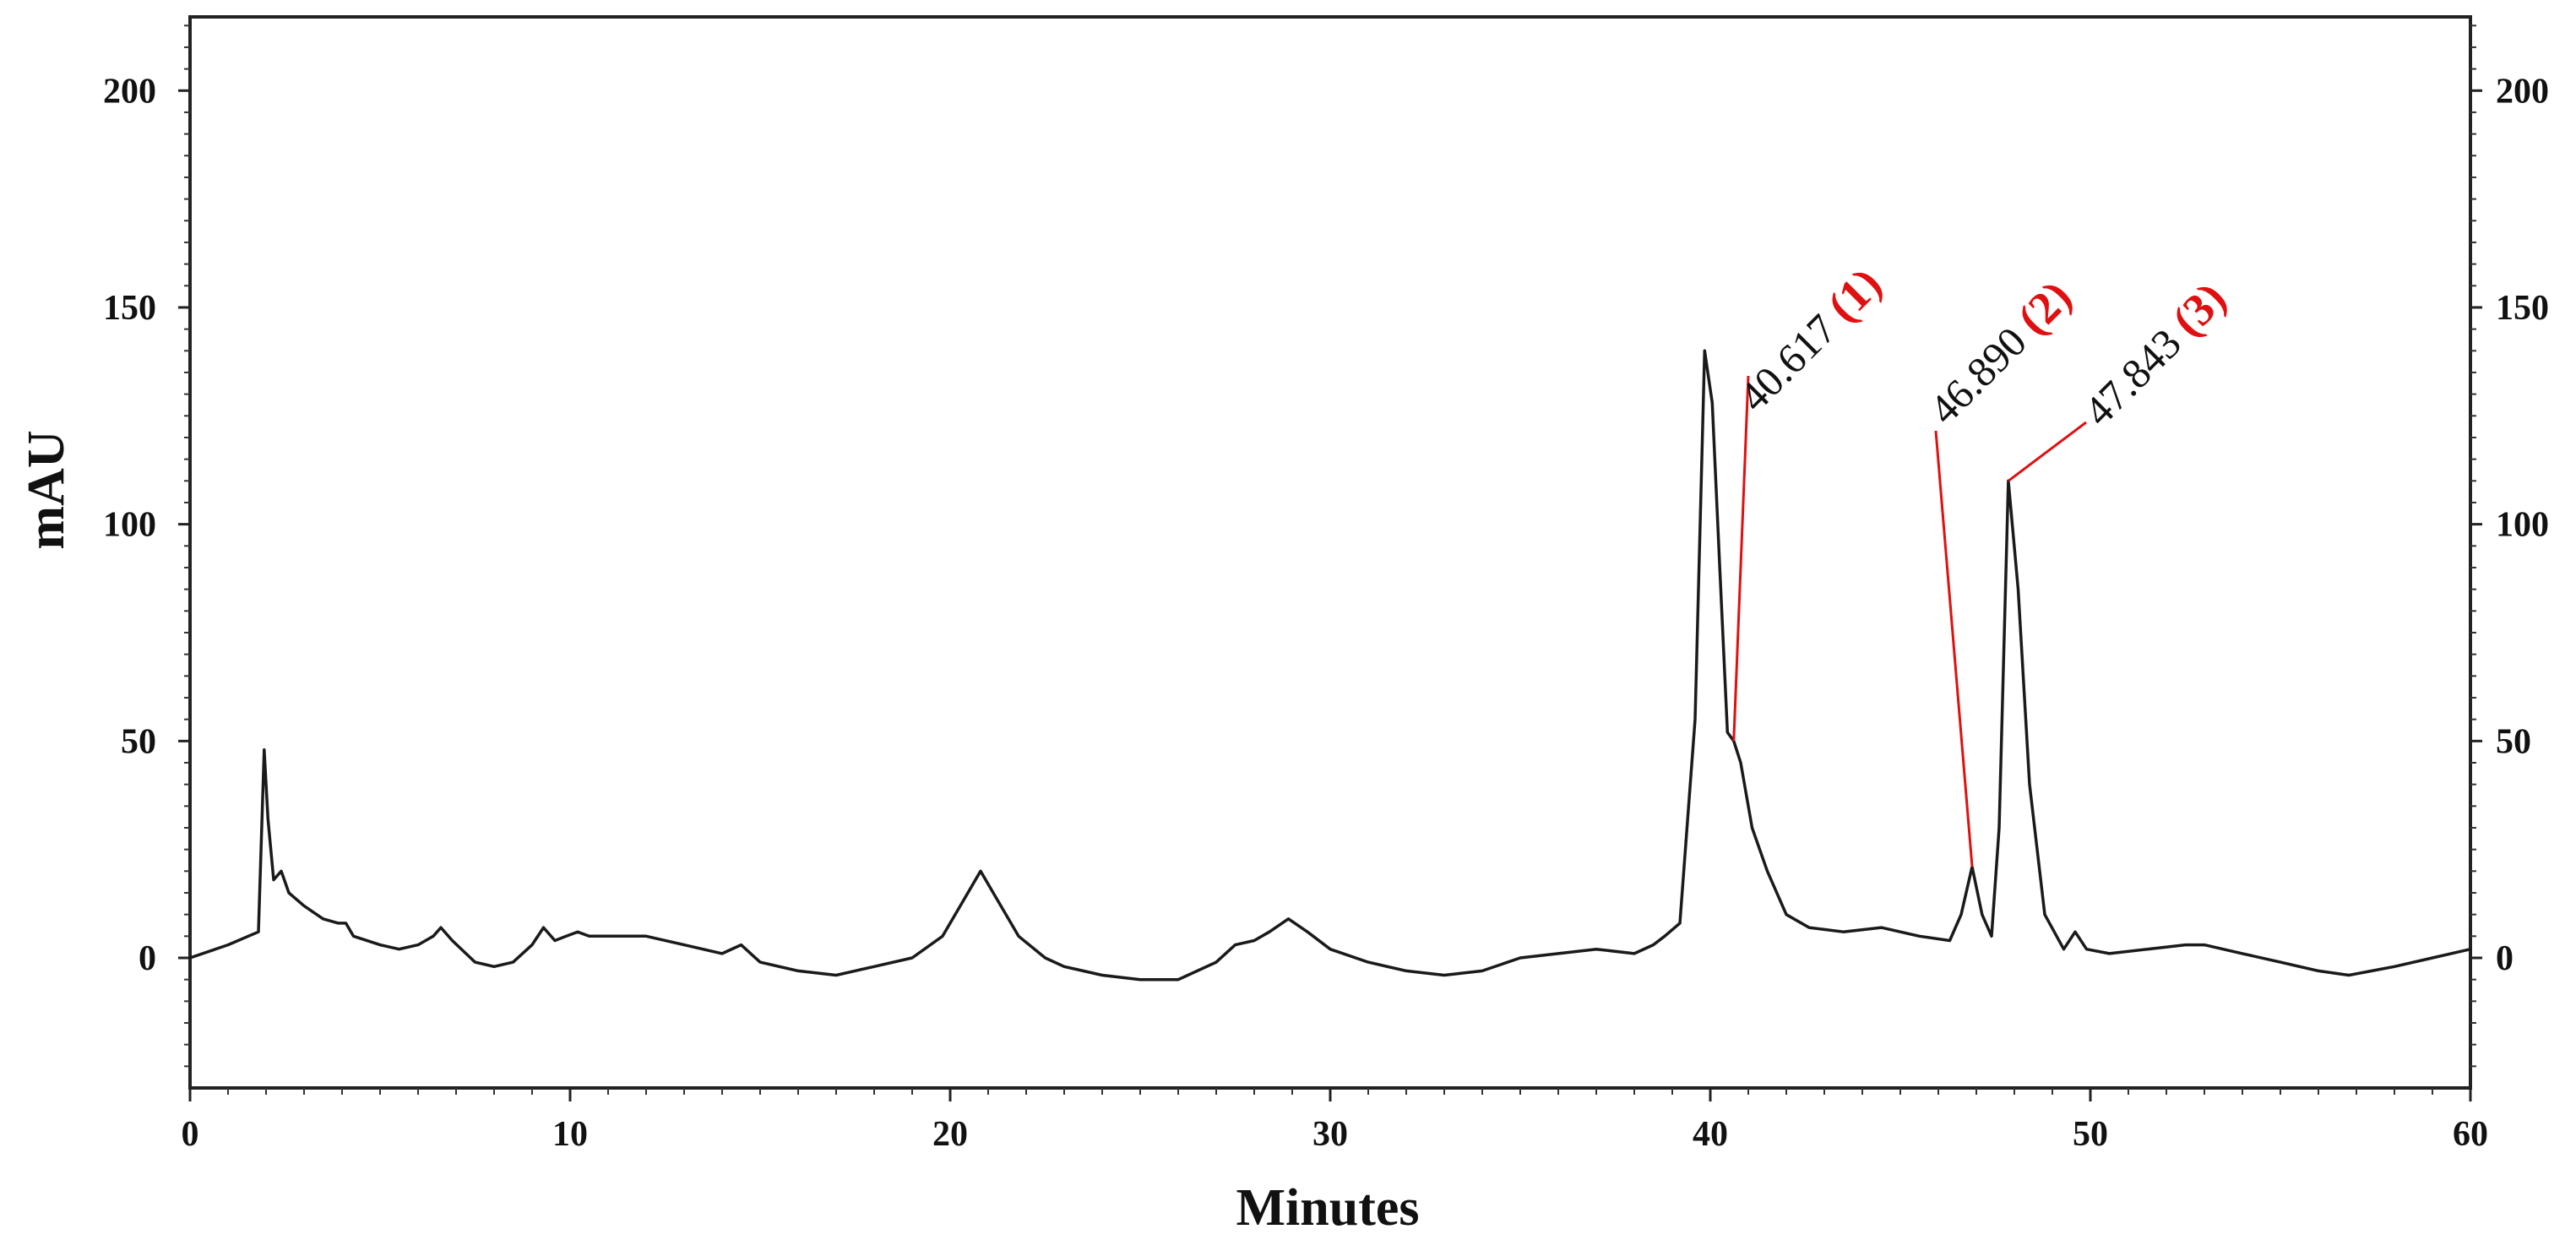 Image resolution: width=2576 pixels, height=1240 pixels. Describe the element at coordinates (1981, 371) in the screenshot. I see `peak-time-2: 46.890` at that location.